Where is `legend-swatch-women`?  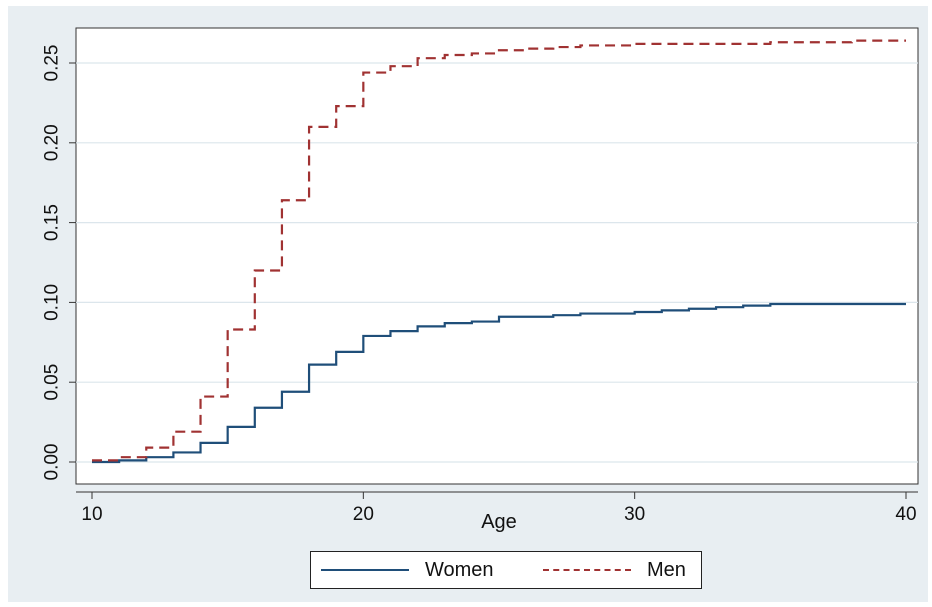
legend-swatch-women is located at coordinates (365, 570).